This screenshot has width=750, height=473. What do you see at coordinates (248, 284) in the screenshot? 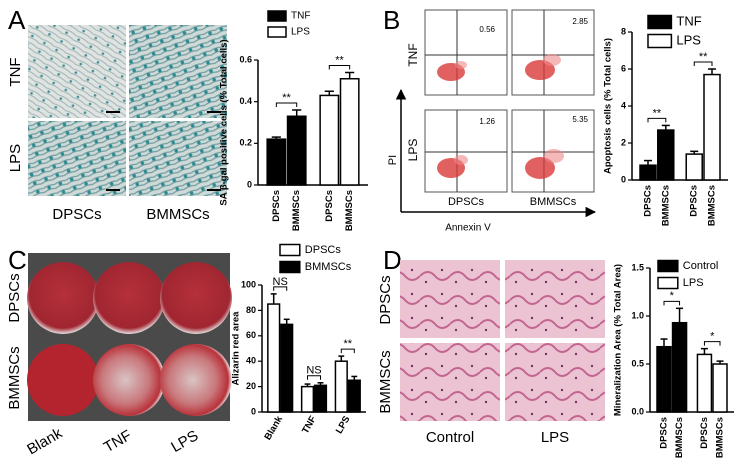
I see `y-tick-label: 100` at bounding box center [248, 284].